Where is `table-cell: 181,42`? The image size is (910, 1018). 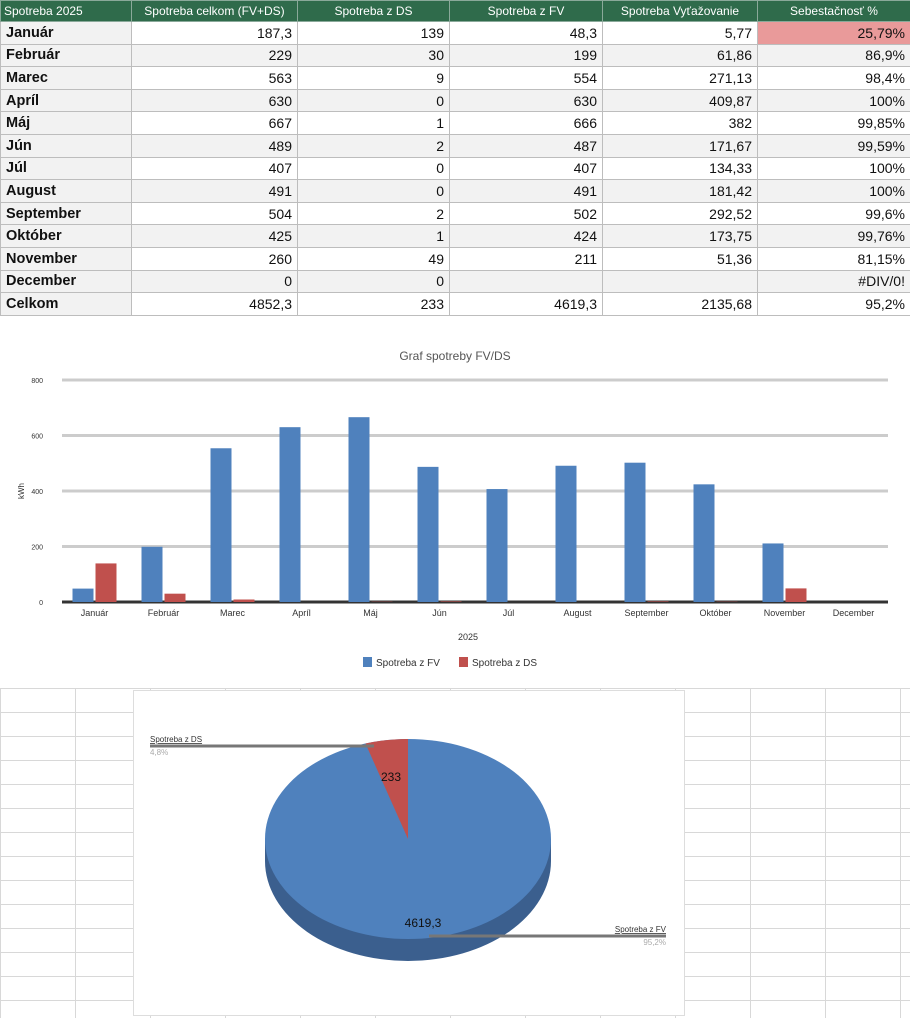 table-cell: 181,42 is located at coordinates (680, 191).